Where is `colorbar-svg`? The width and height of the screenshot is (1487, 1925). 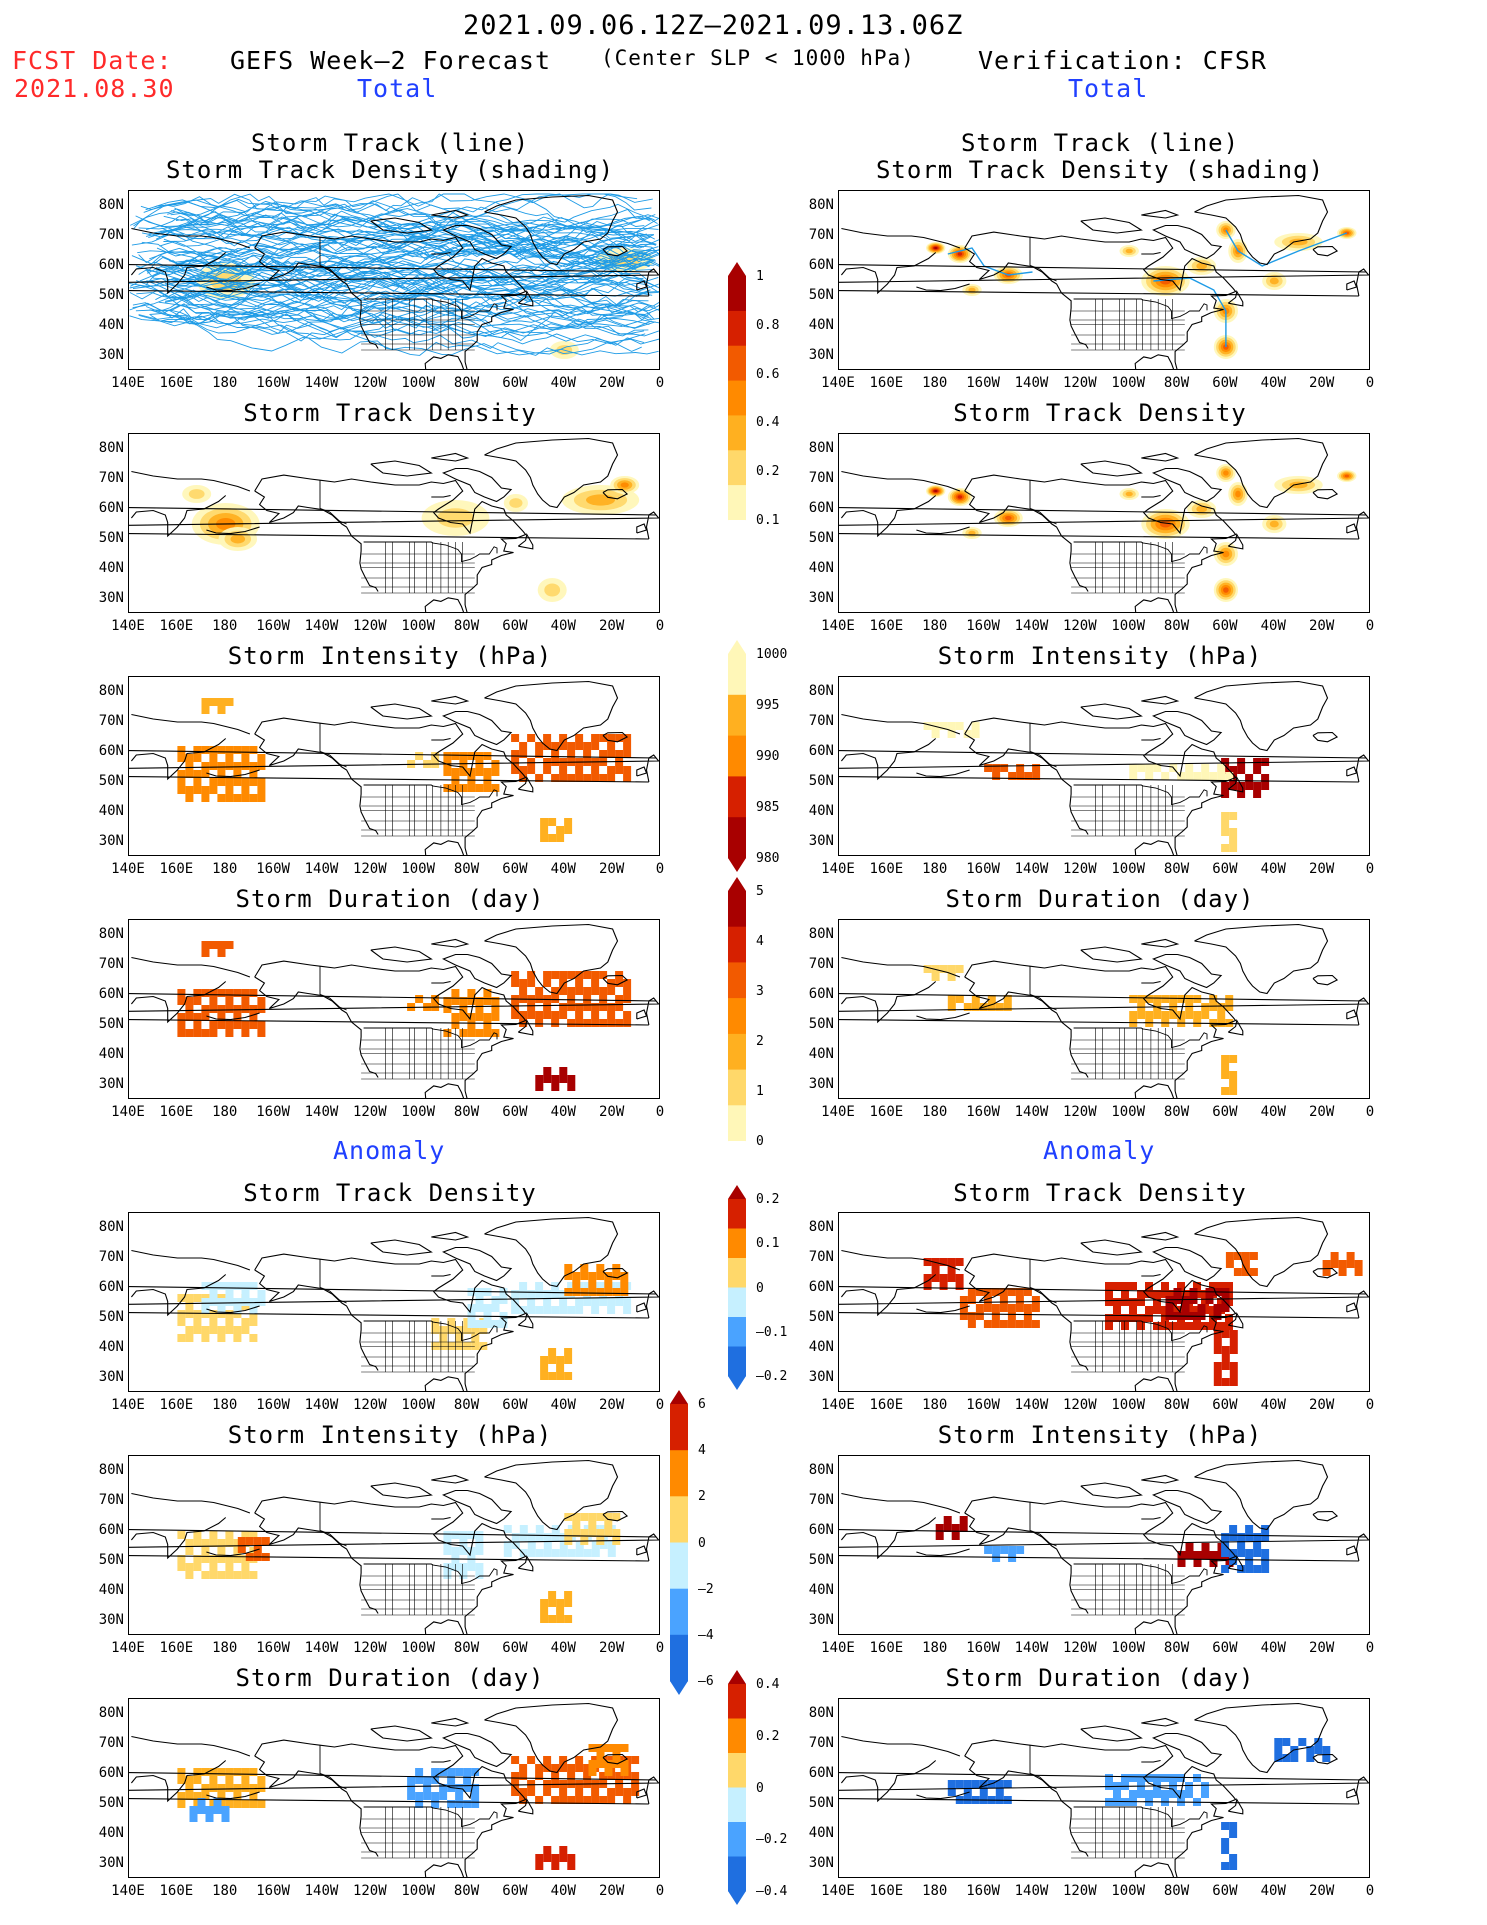
colorbar-svg is located at coordinates (737, 1787).